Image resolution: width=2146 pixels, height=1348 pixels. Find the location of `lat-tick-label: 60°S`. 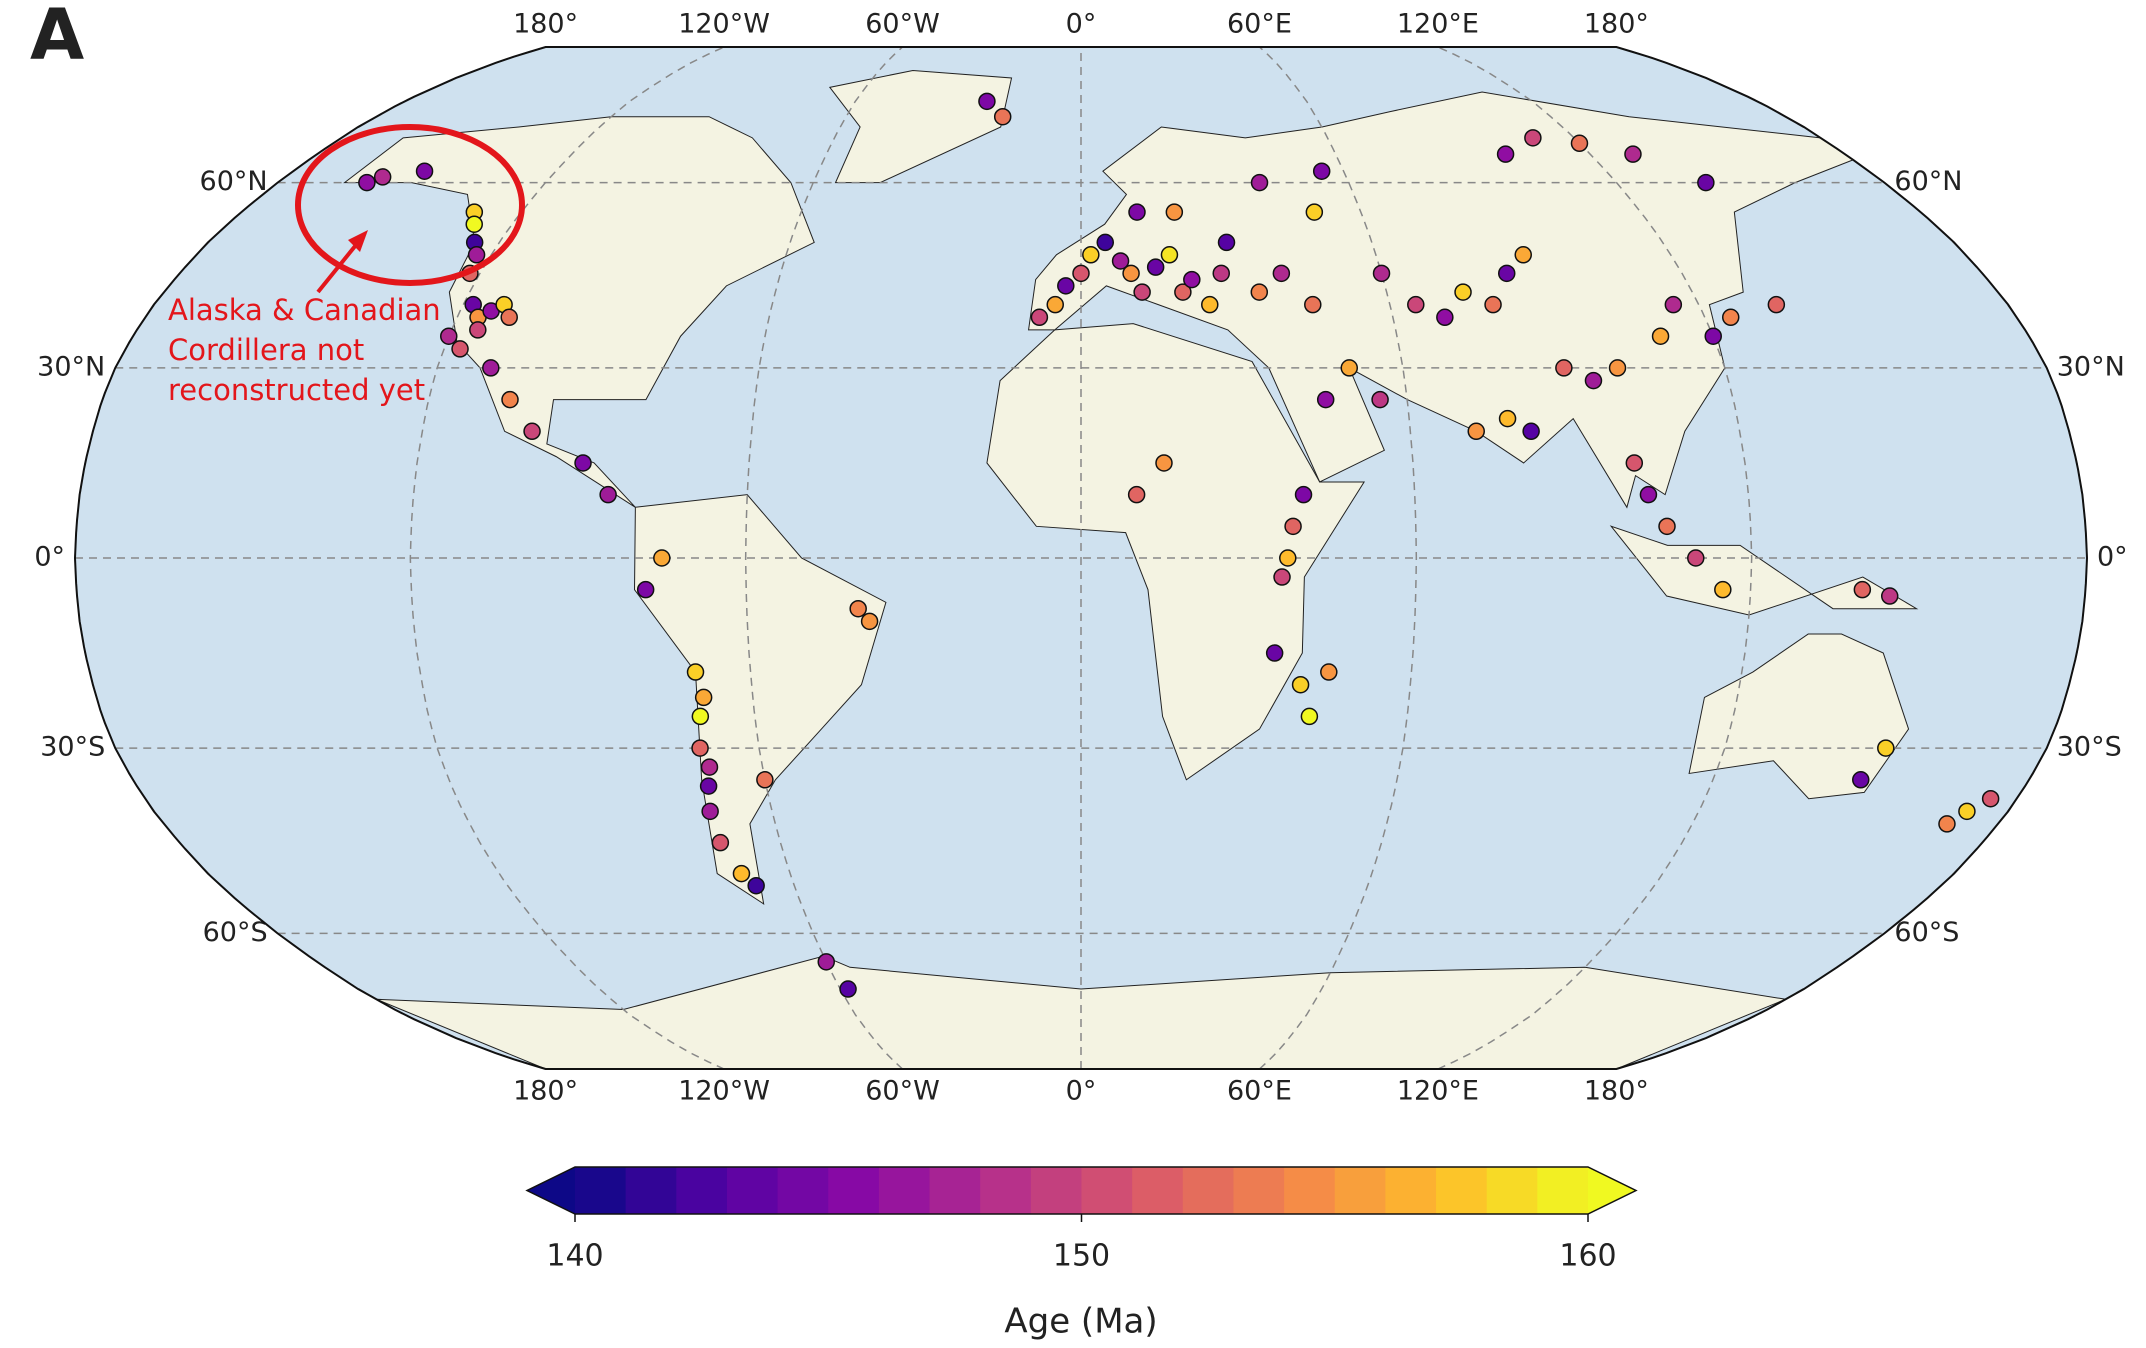

lat-tick-label: 60°S is located at coordinates (1926, 932).